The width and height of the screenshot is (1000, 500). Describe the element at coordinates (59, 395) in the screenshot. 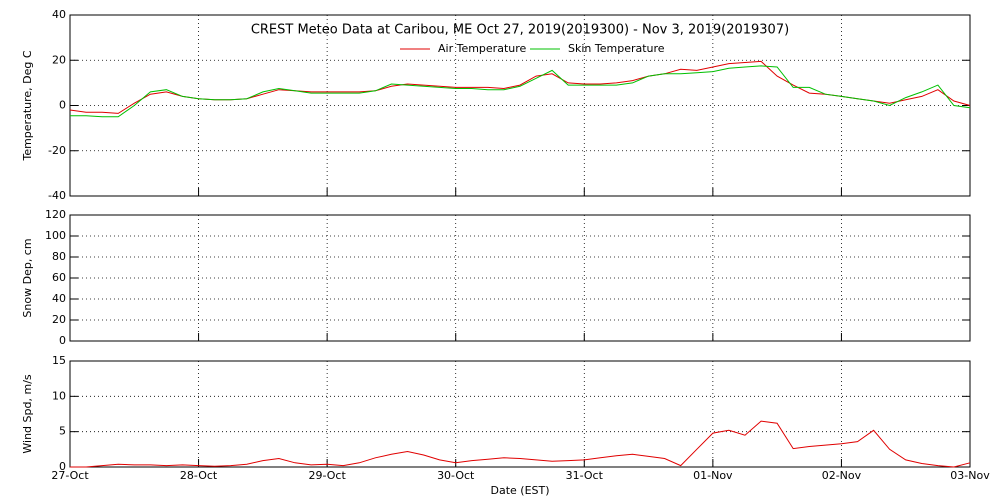

I see `y-tick-label: 10` at that location.